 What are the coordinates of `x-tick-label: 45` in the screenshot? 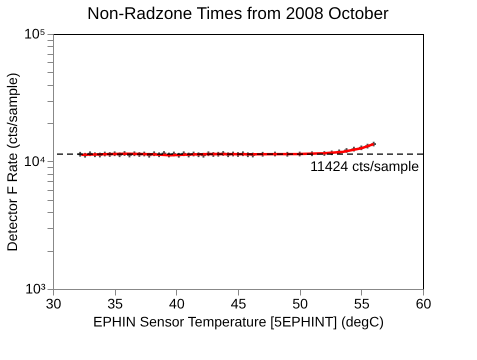 It's located at (238, 304).